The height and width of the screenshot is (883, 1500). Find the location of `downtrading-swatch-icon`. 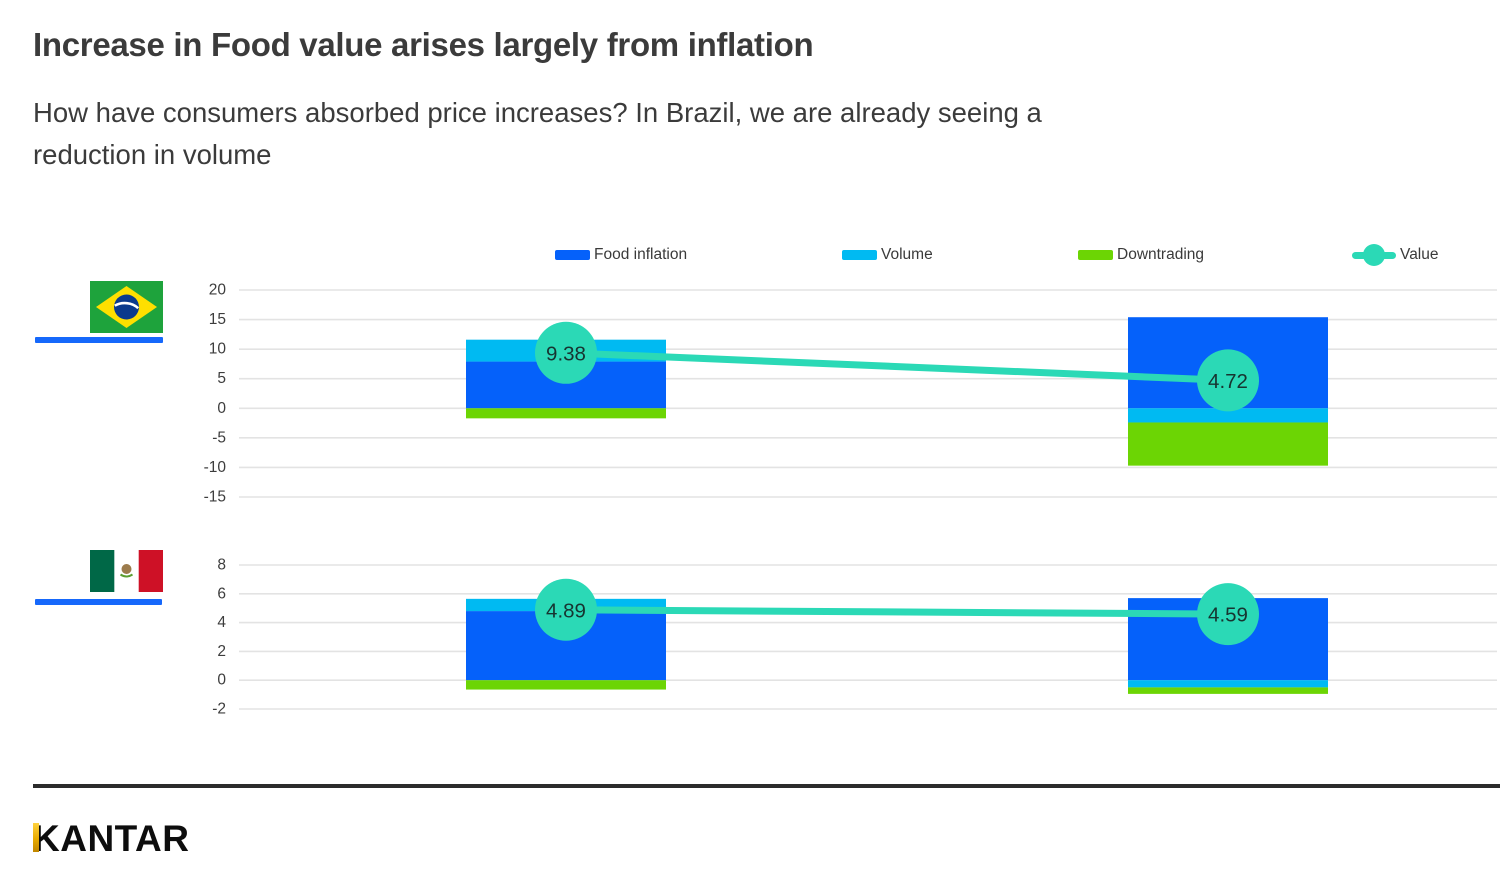

downtrading-swatch-icon is located at coordinates (1095, 255).